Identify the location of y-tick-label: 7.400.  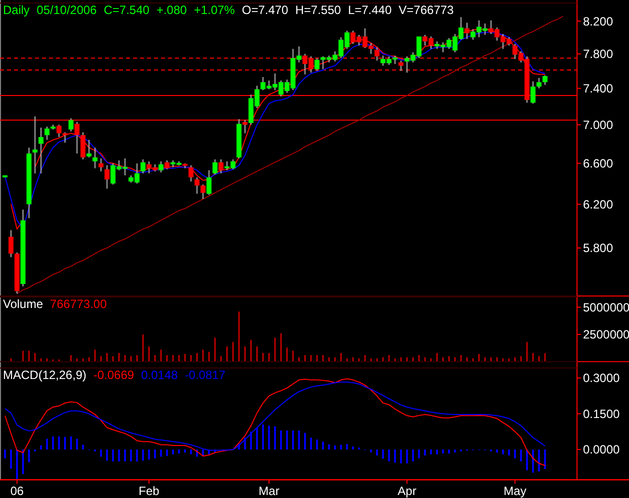
(598, 89).